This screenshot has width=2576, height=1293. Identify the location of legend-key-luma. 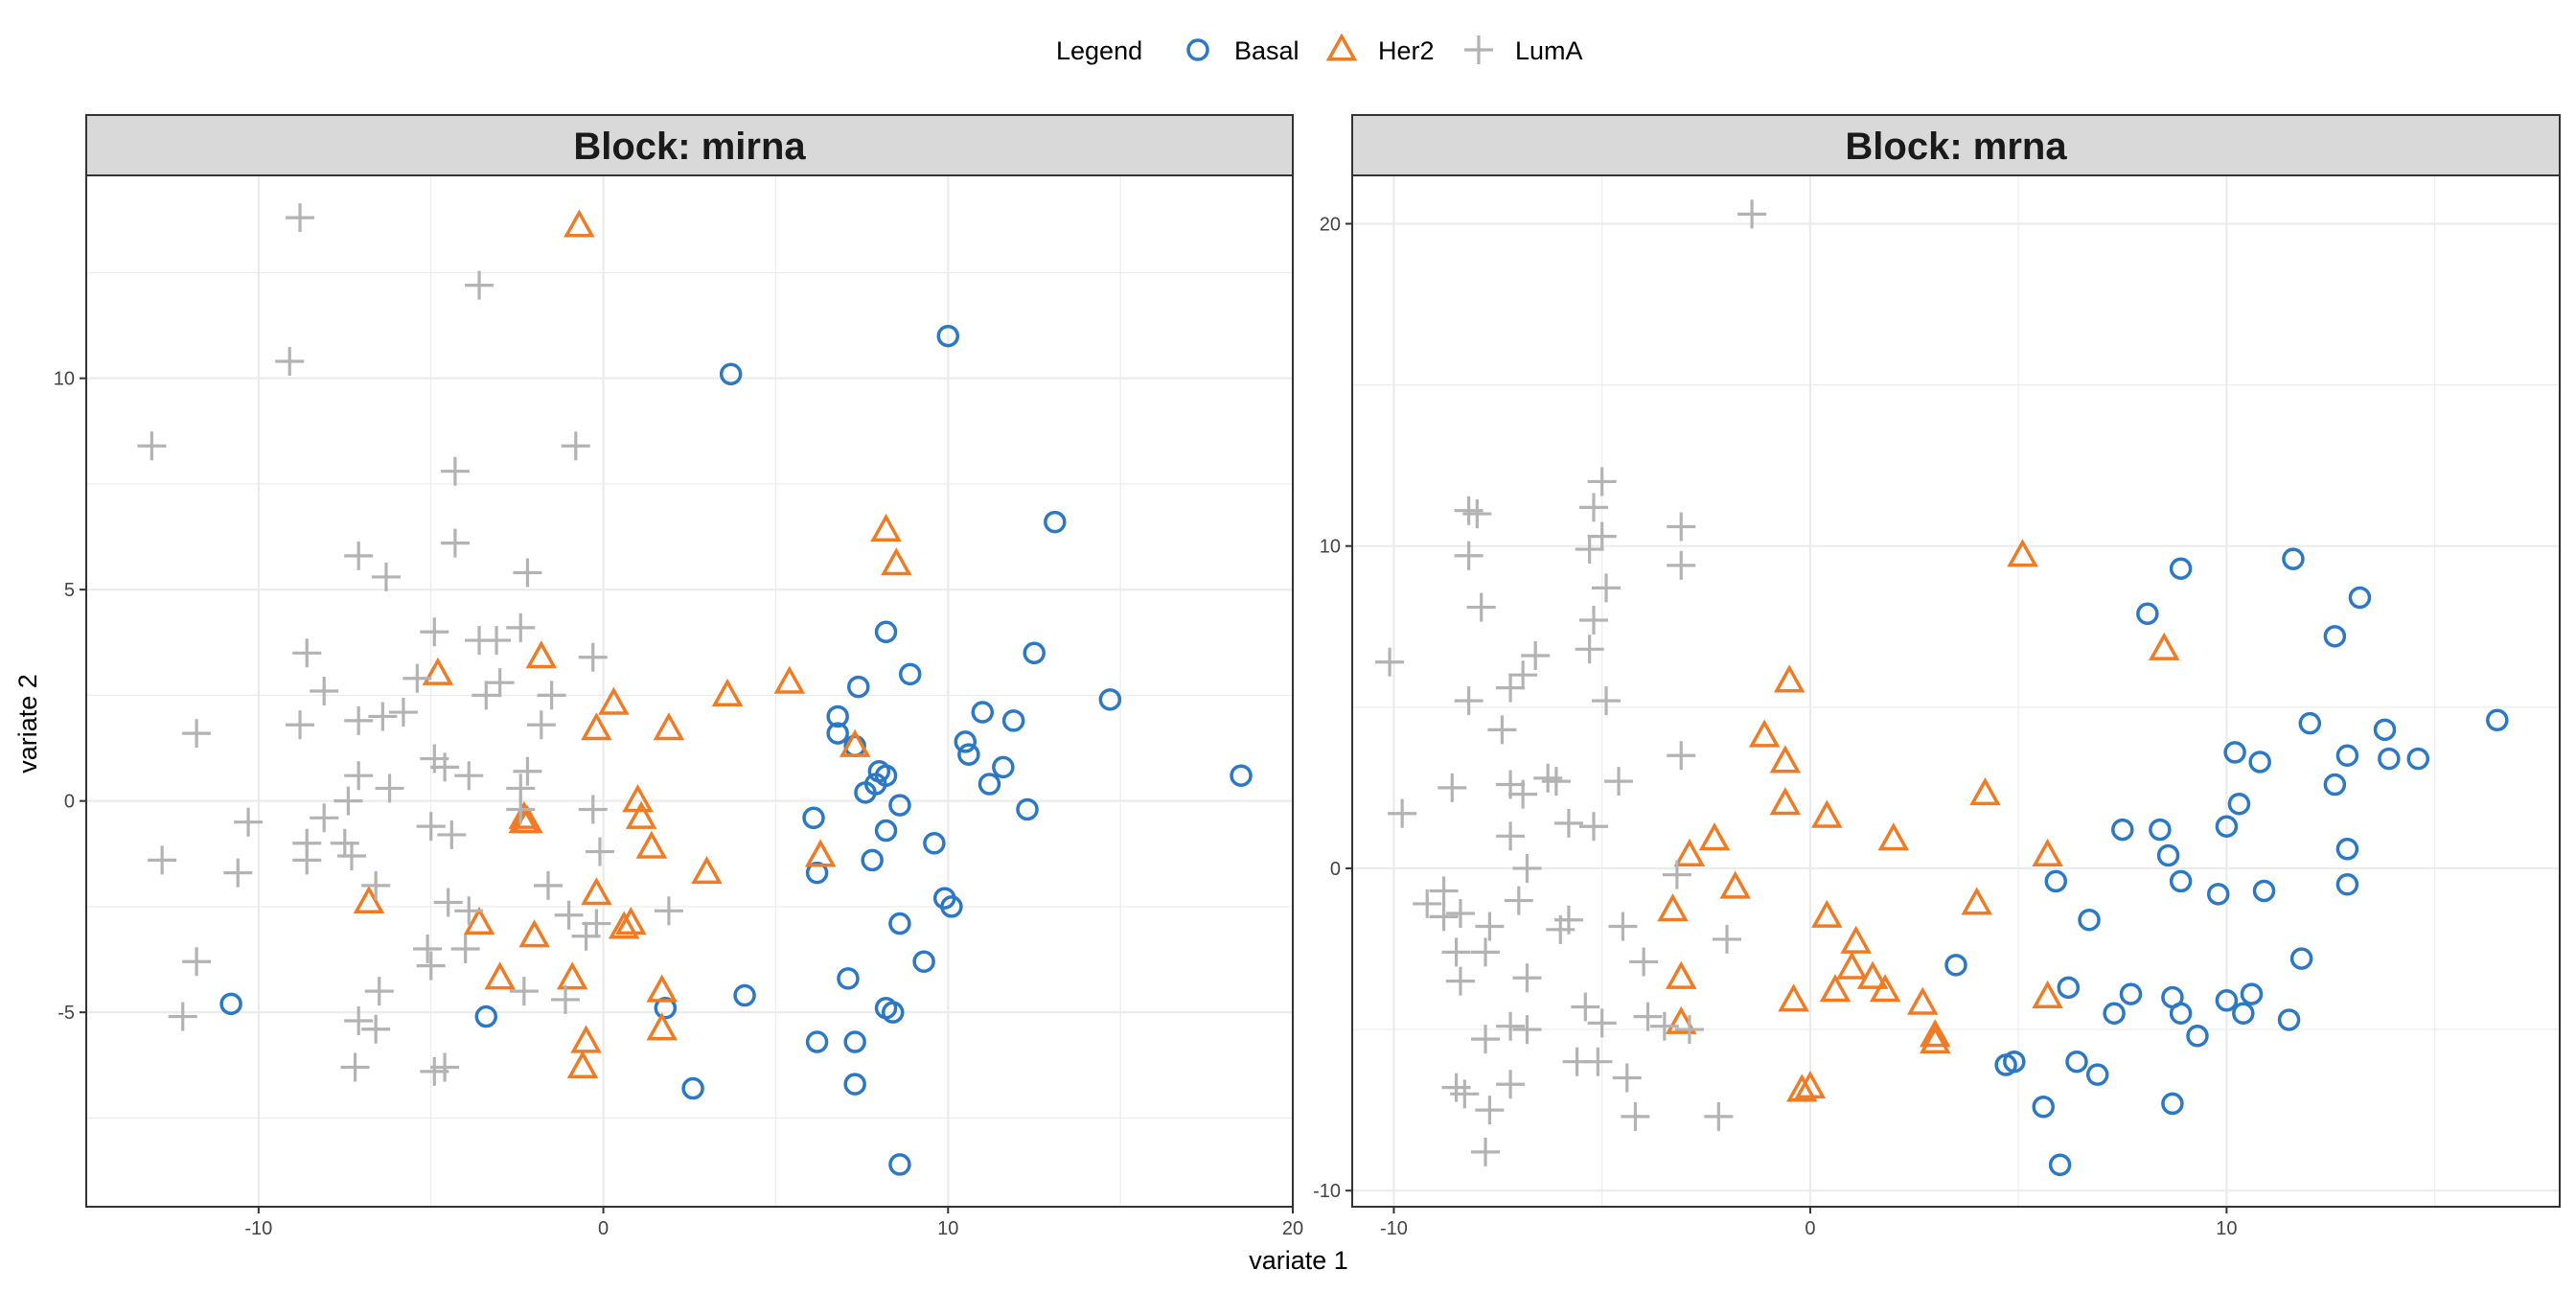
(1479, 50).